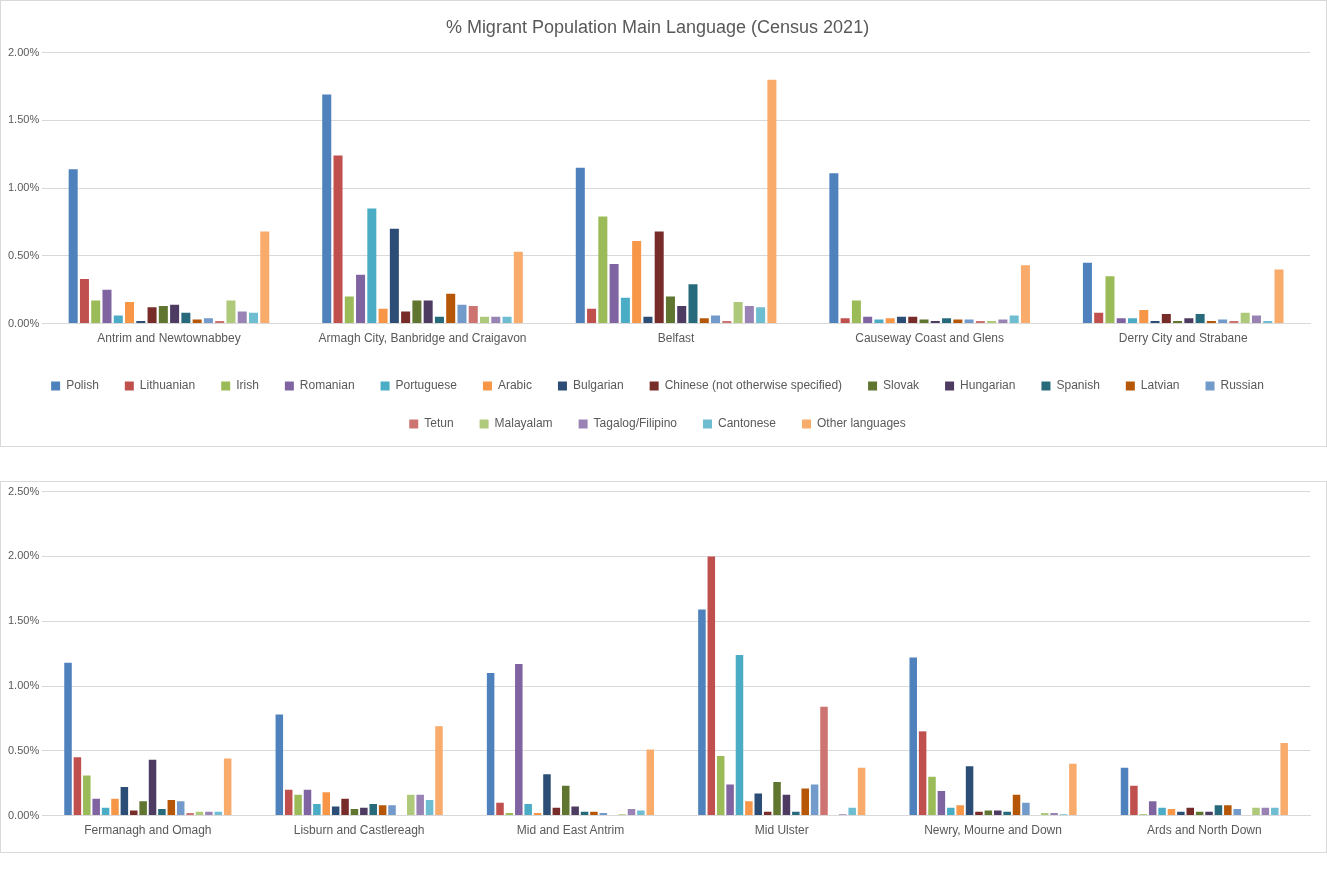 Image resolution: width=1327 pixels, height=875 pixels. Describe the element at coordinates (514, 385) in the screenshot. I see `legend-label: Arabic` at that location.